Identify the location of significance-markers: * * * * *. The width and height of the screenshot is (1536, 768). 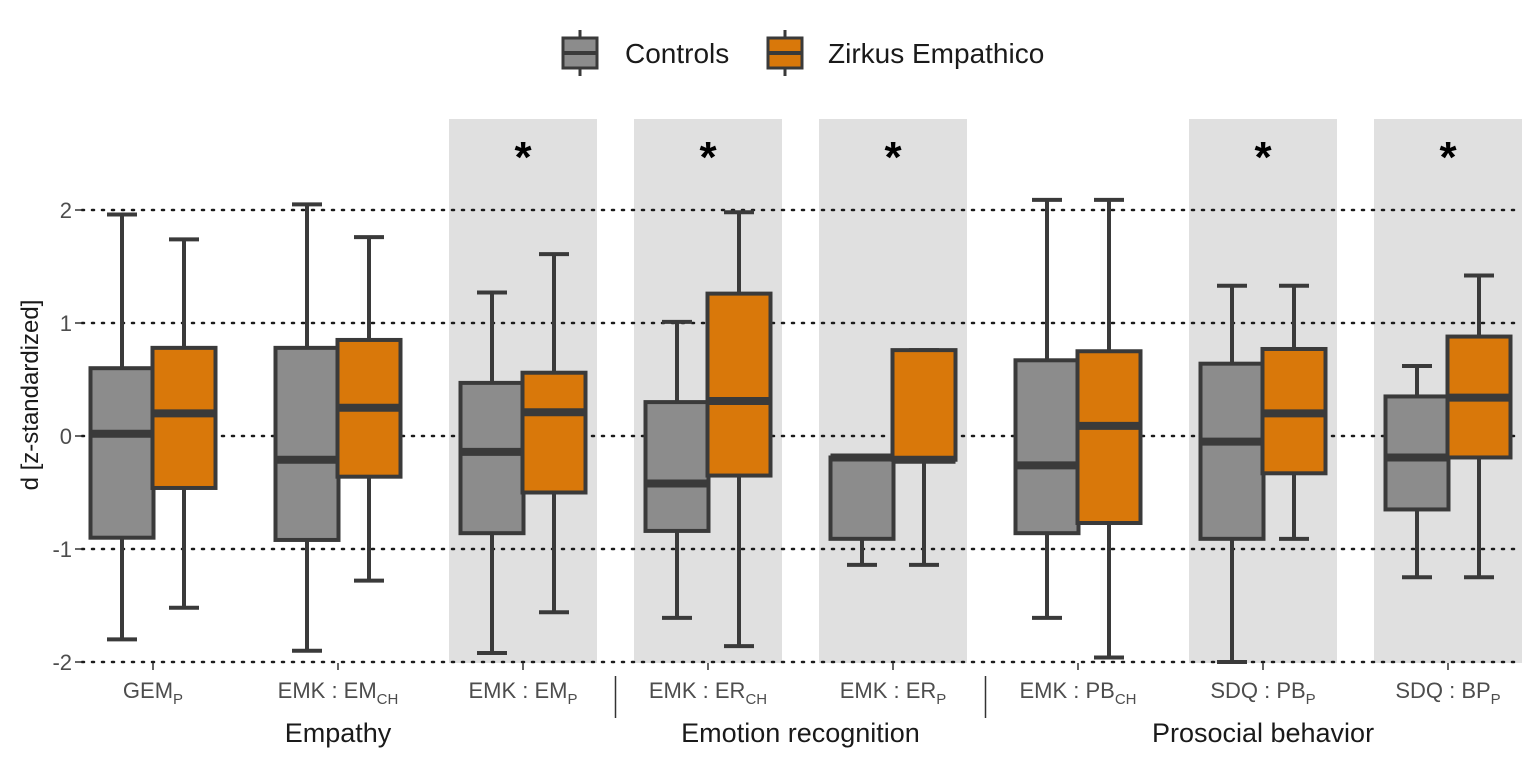
(985, 157).